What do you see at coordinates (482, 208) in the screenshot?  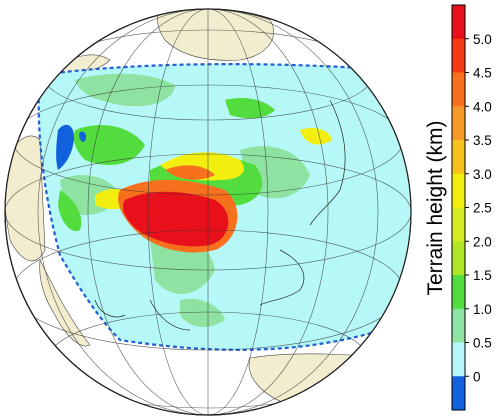 I see `colorbar-tick-label: 2.5` at bounding box center [482, 208].